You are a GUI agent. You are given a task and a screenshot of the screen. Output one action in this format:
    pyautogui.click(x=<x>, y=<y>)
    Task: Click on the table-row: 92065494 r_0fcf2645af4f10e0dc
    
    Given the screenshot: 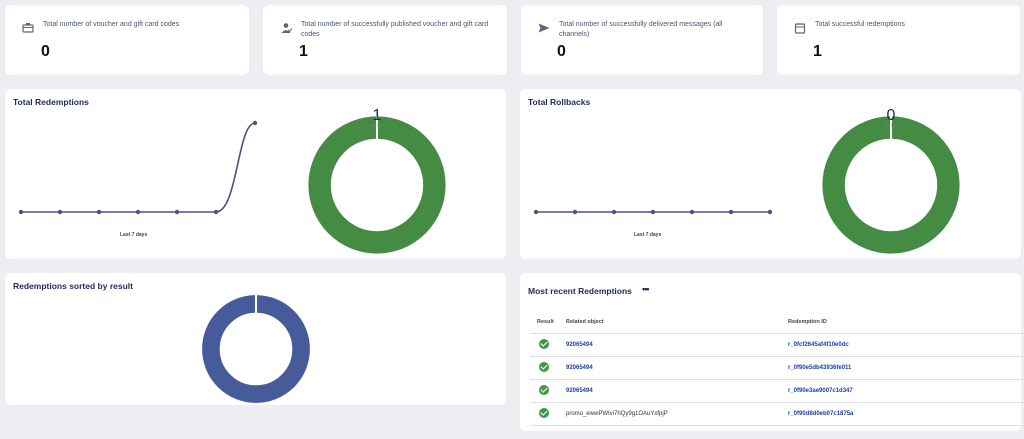 What is the action you would take?
    pyautogui.click(x=777, y=345)
    